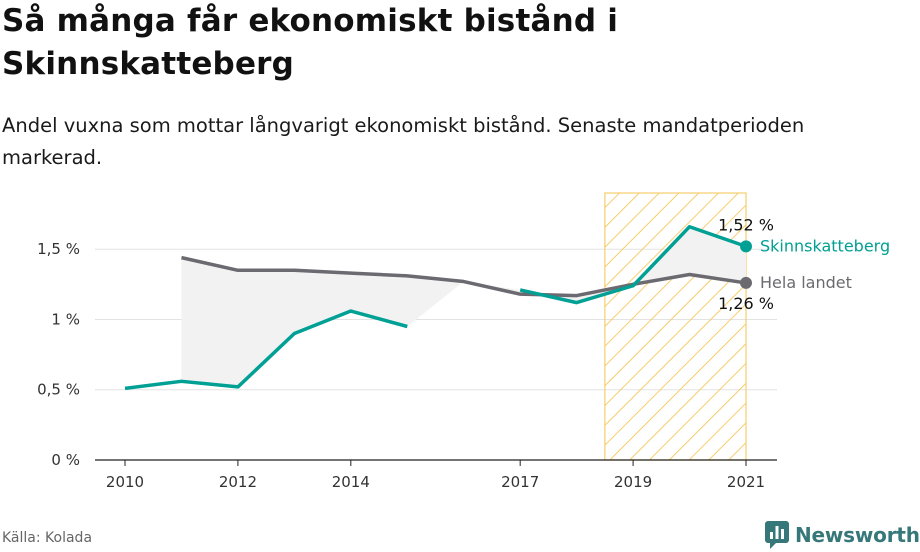 This screenshot has height=552, width=920. Describe the element at coordinates (633, 482) in the screenshot. I see `x-tick-label-4: 2019` at that location.